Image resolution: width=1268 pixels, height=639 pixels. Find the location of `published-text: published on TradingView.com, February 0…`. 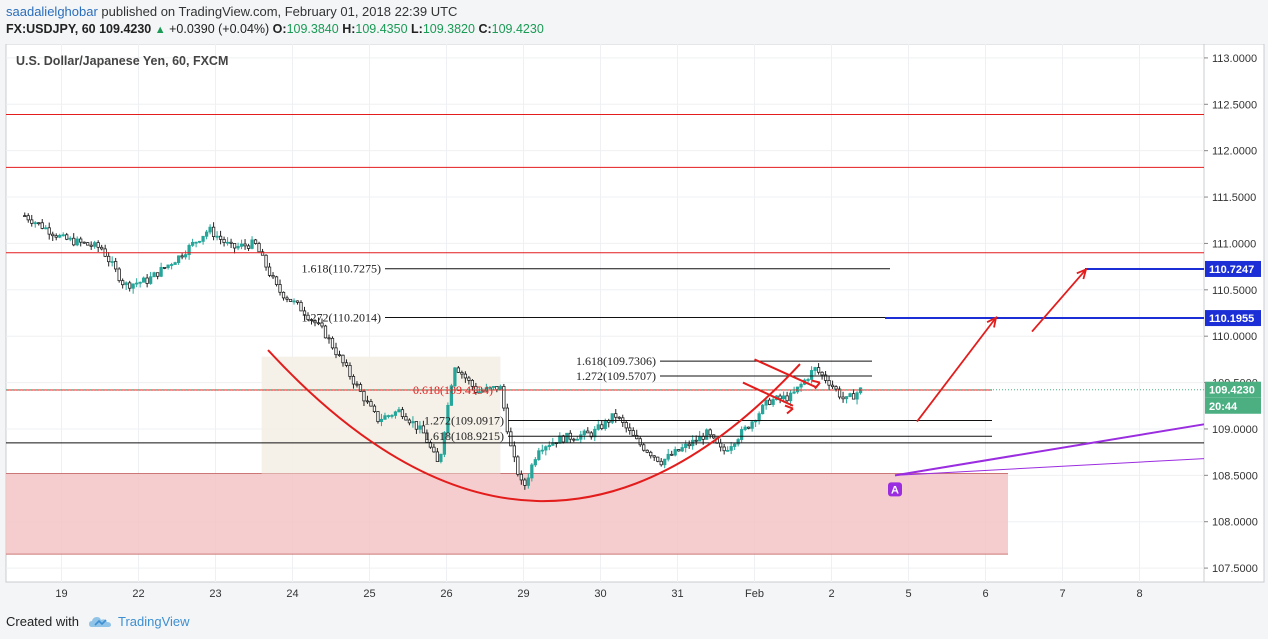

published-text: published on TradingView.com, February 0… is located at coordinates (279, 11).